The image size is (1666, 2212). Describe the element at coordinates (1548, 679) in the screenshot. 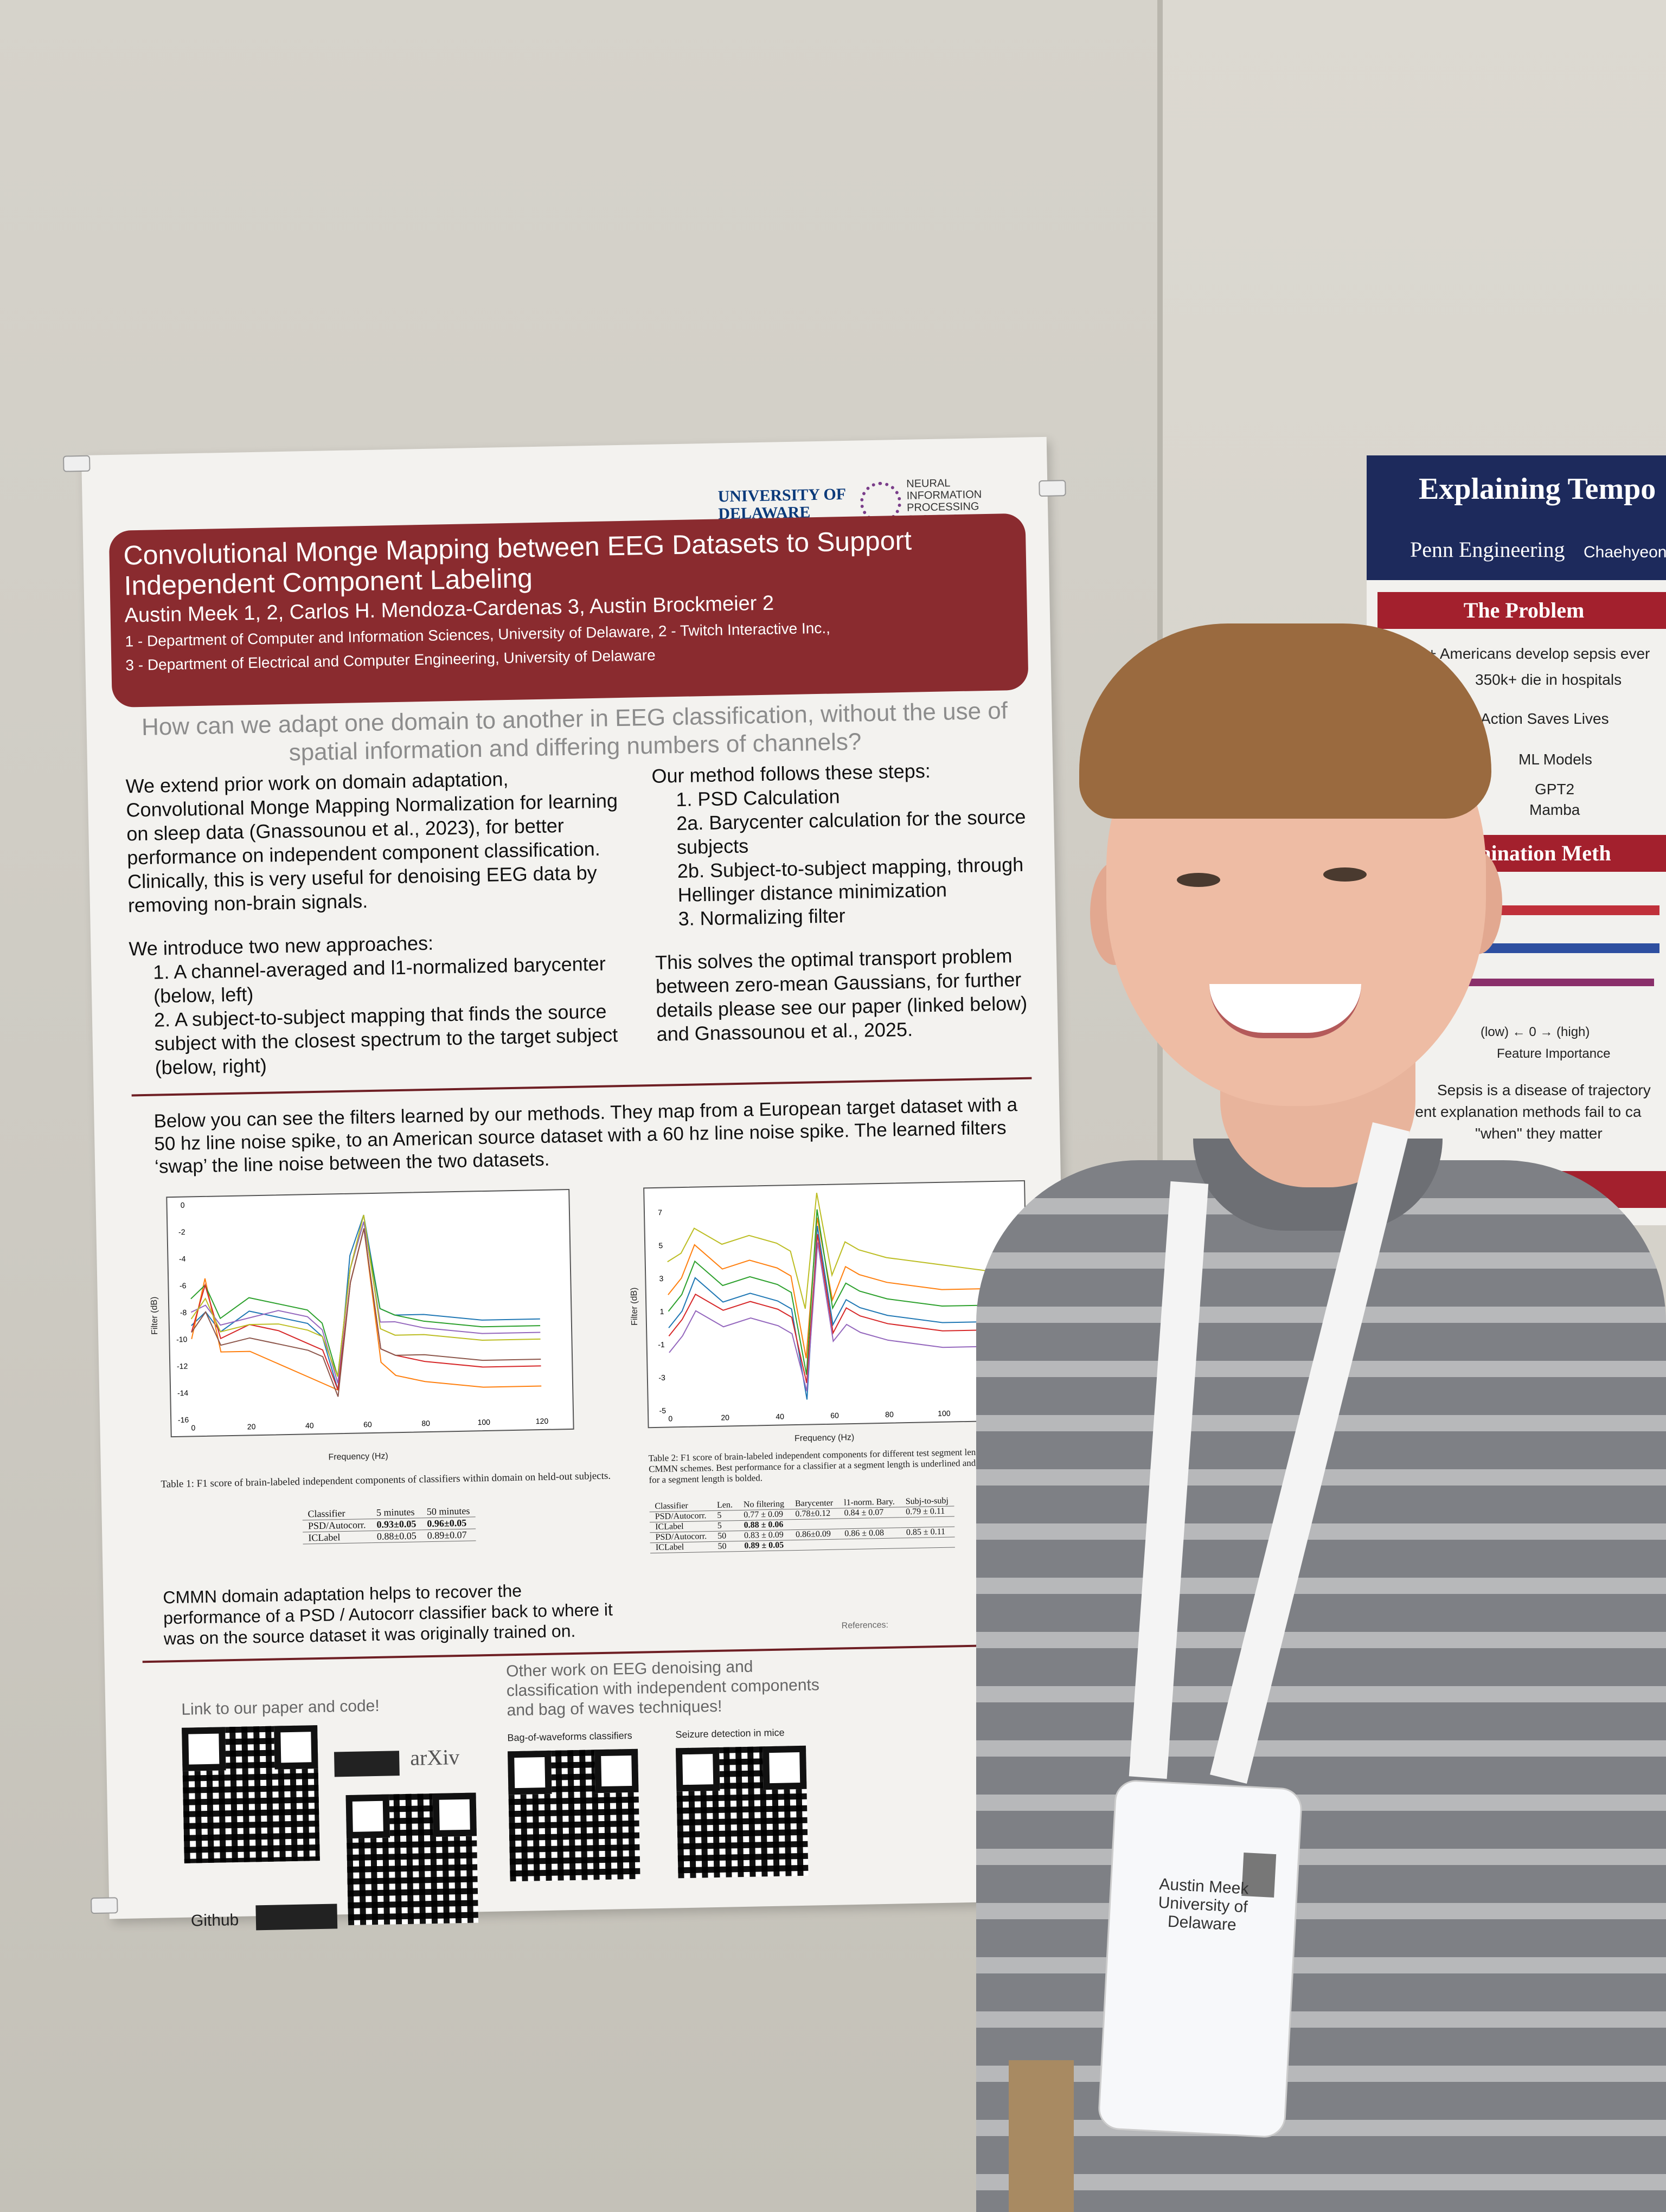

I see `sepsis-stat: 350k+ die in hospitals` at that location.